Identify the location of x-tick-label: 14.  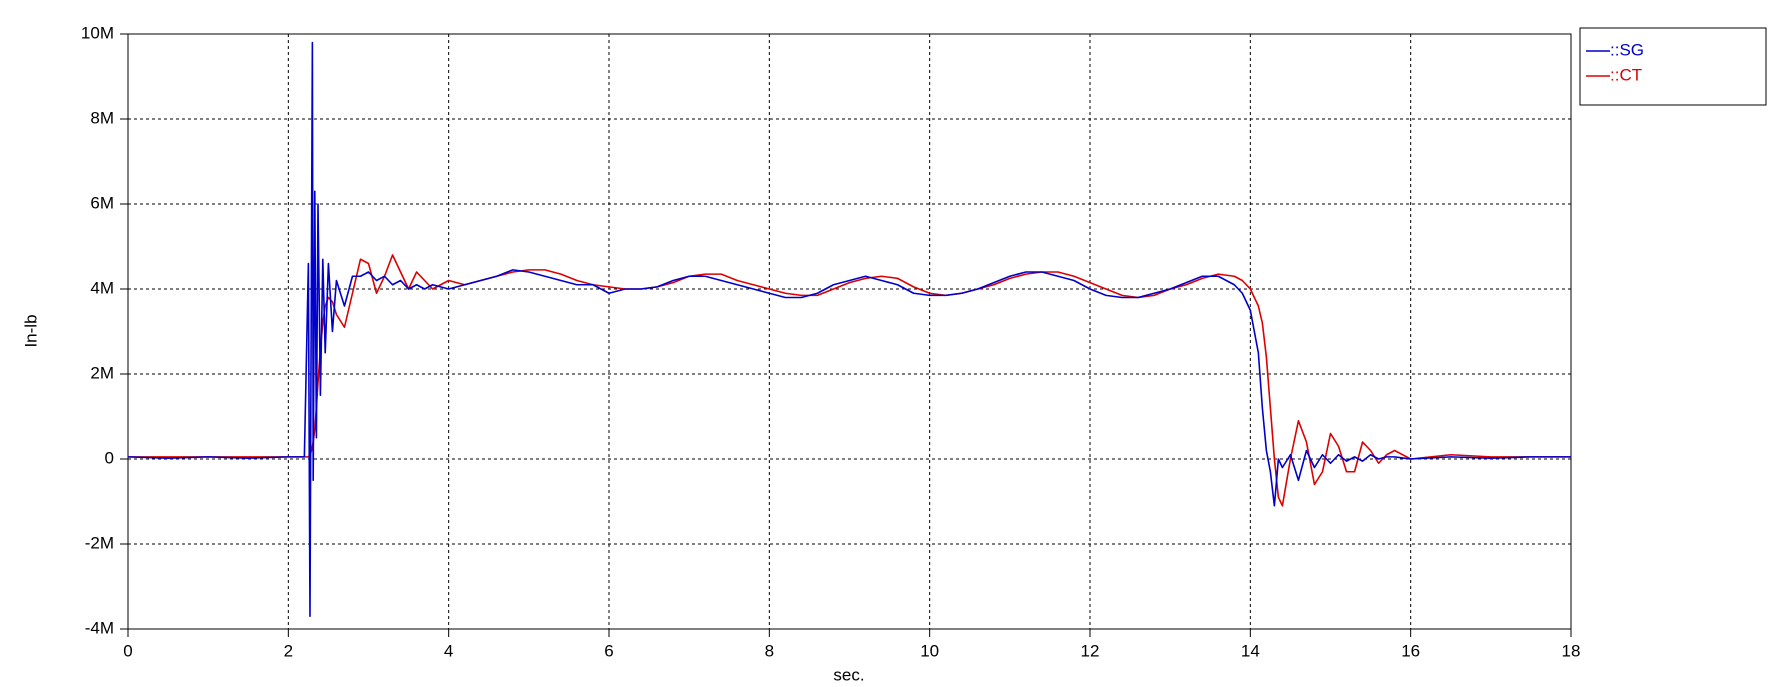
(1250, 650).